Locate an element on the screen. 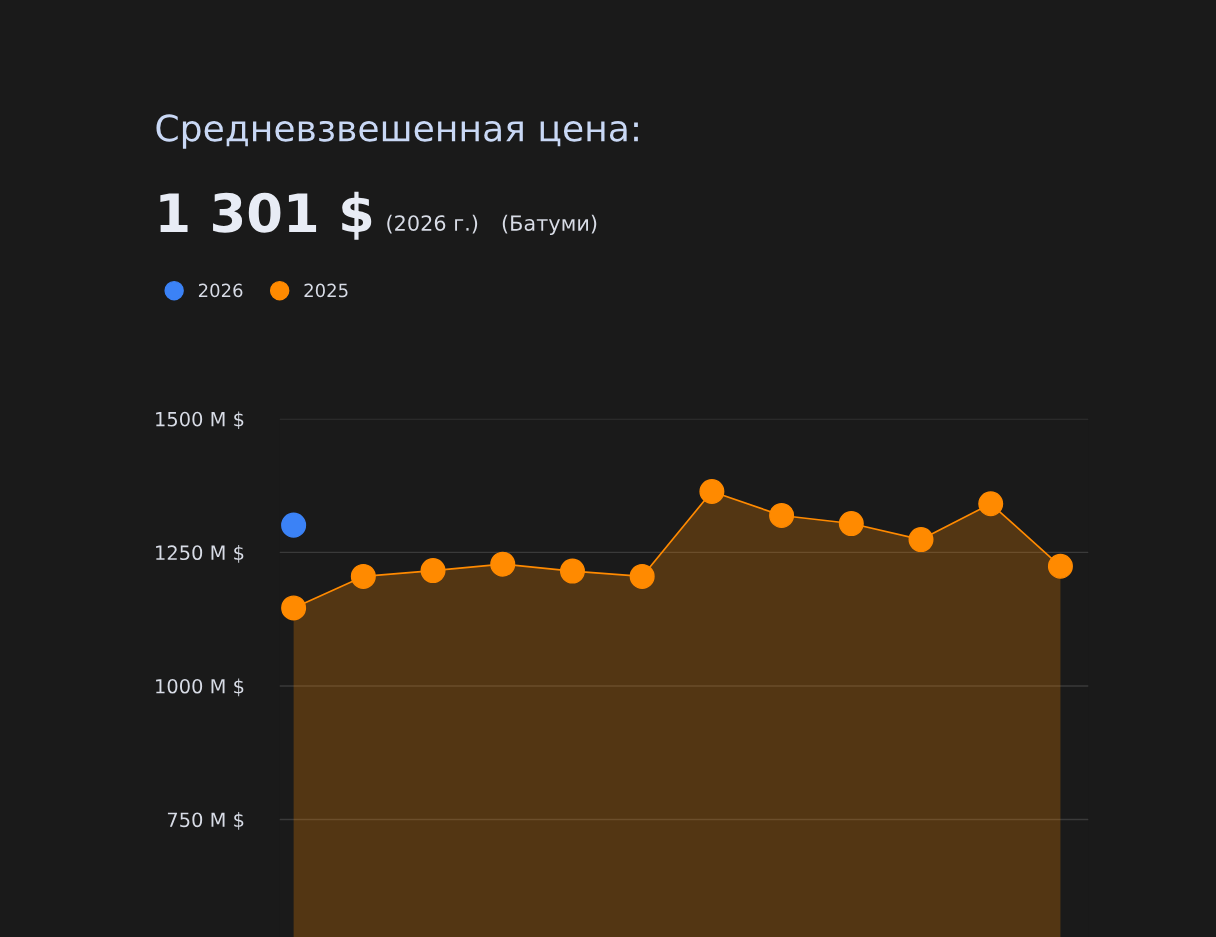 The height and width of the screenshot is (937, 1216). legend-label: 2026 is located at coordinates (220, 290).